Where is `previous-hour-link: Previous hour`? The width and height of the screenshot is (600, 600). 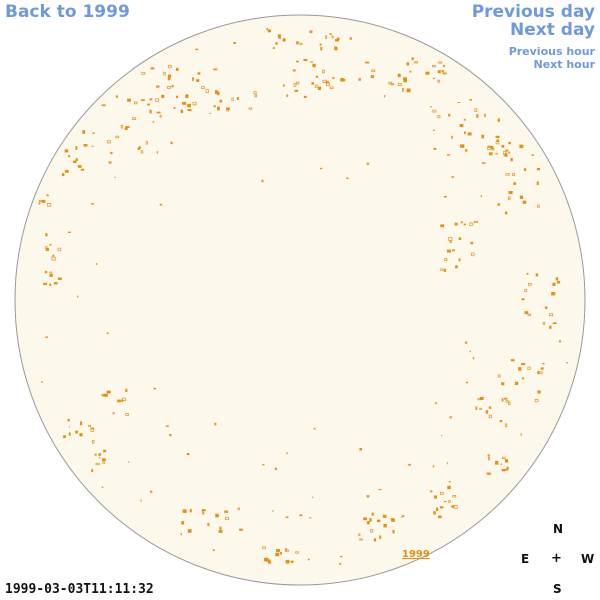 previous-hour-link: Previous hour is located at coordinates (551, 51).